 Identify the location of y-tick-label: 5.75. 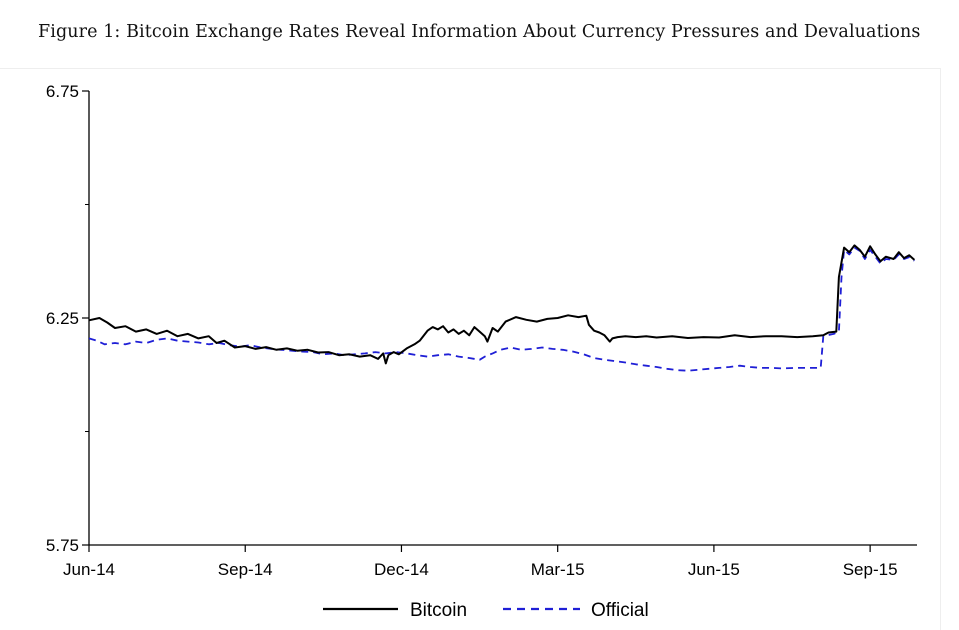
(62, 545).